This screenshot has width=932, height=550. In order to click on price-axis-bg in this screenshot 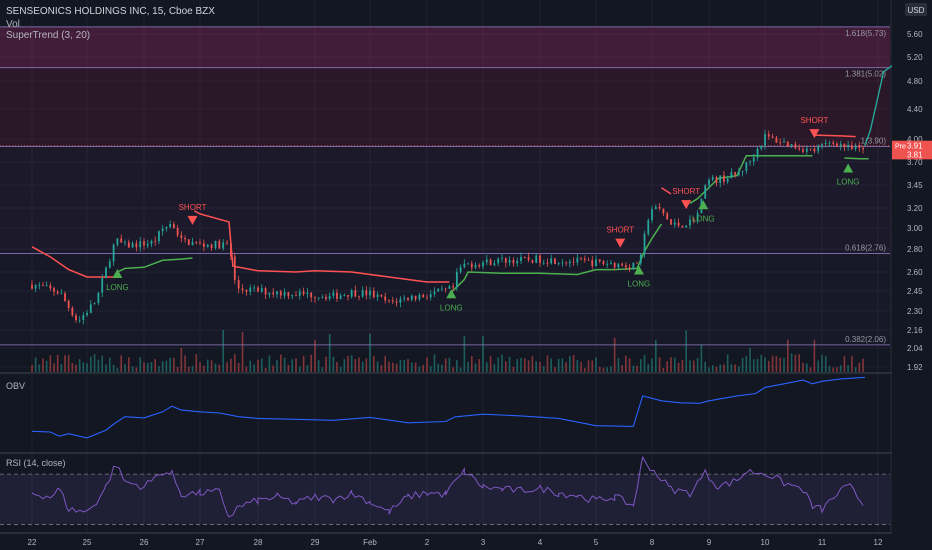, I will do `click(912, 275)`.